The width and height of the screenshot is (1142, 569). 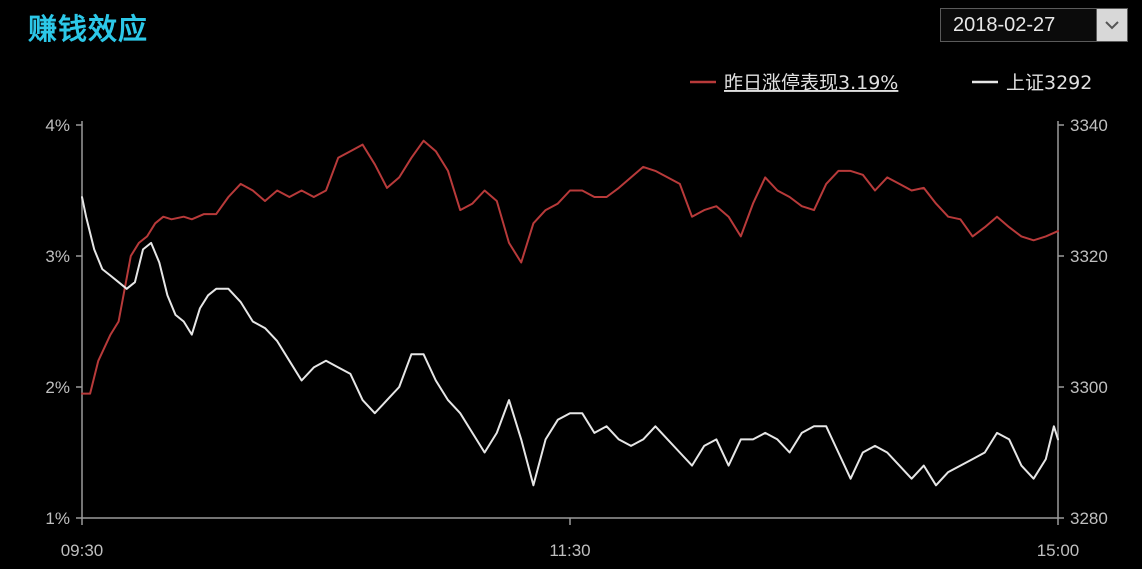 What do you see at coordinates (1111, 25) in the screenshot?
I see `chevron-down-icon` at bounding box center [1111, 25].